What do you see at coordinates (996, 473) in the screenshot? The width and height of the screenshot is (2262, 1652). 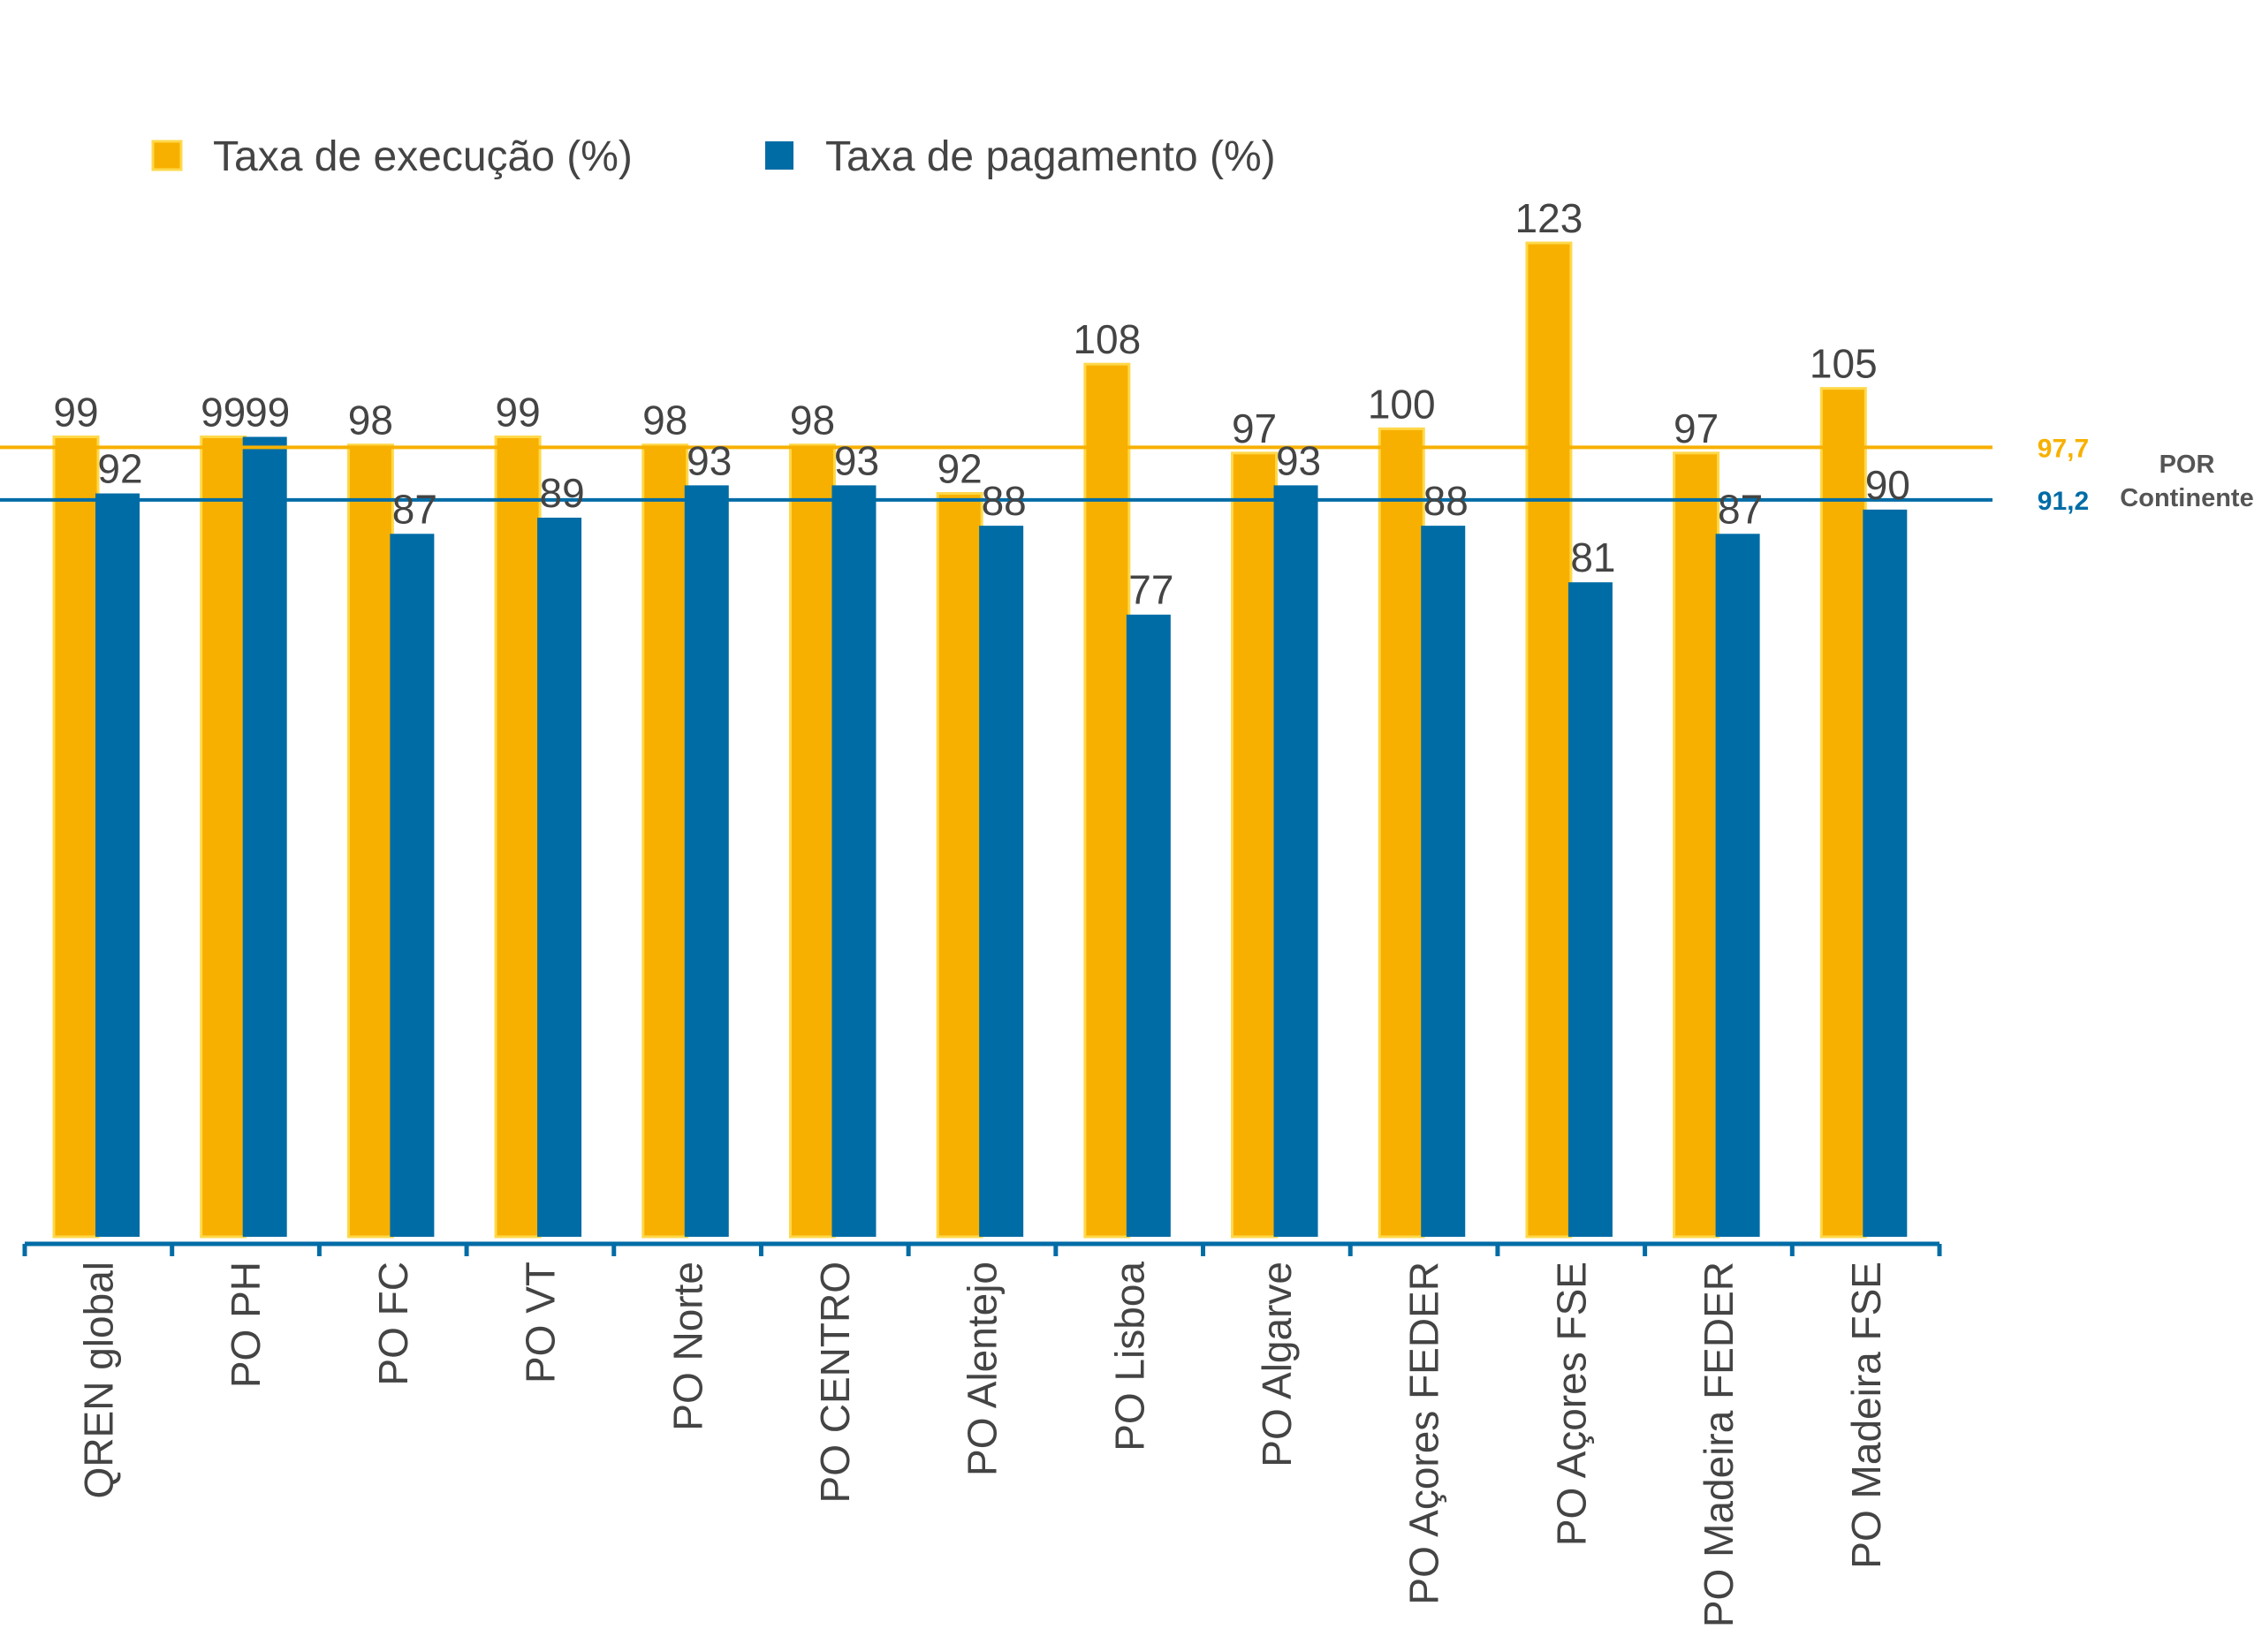 I see `reference-lines` at bounding box center [996, 473].